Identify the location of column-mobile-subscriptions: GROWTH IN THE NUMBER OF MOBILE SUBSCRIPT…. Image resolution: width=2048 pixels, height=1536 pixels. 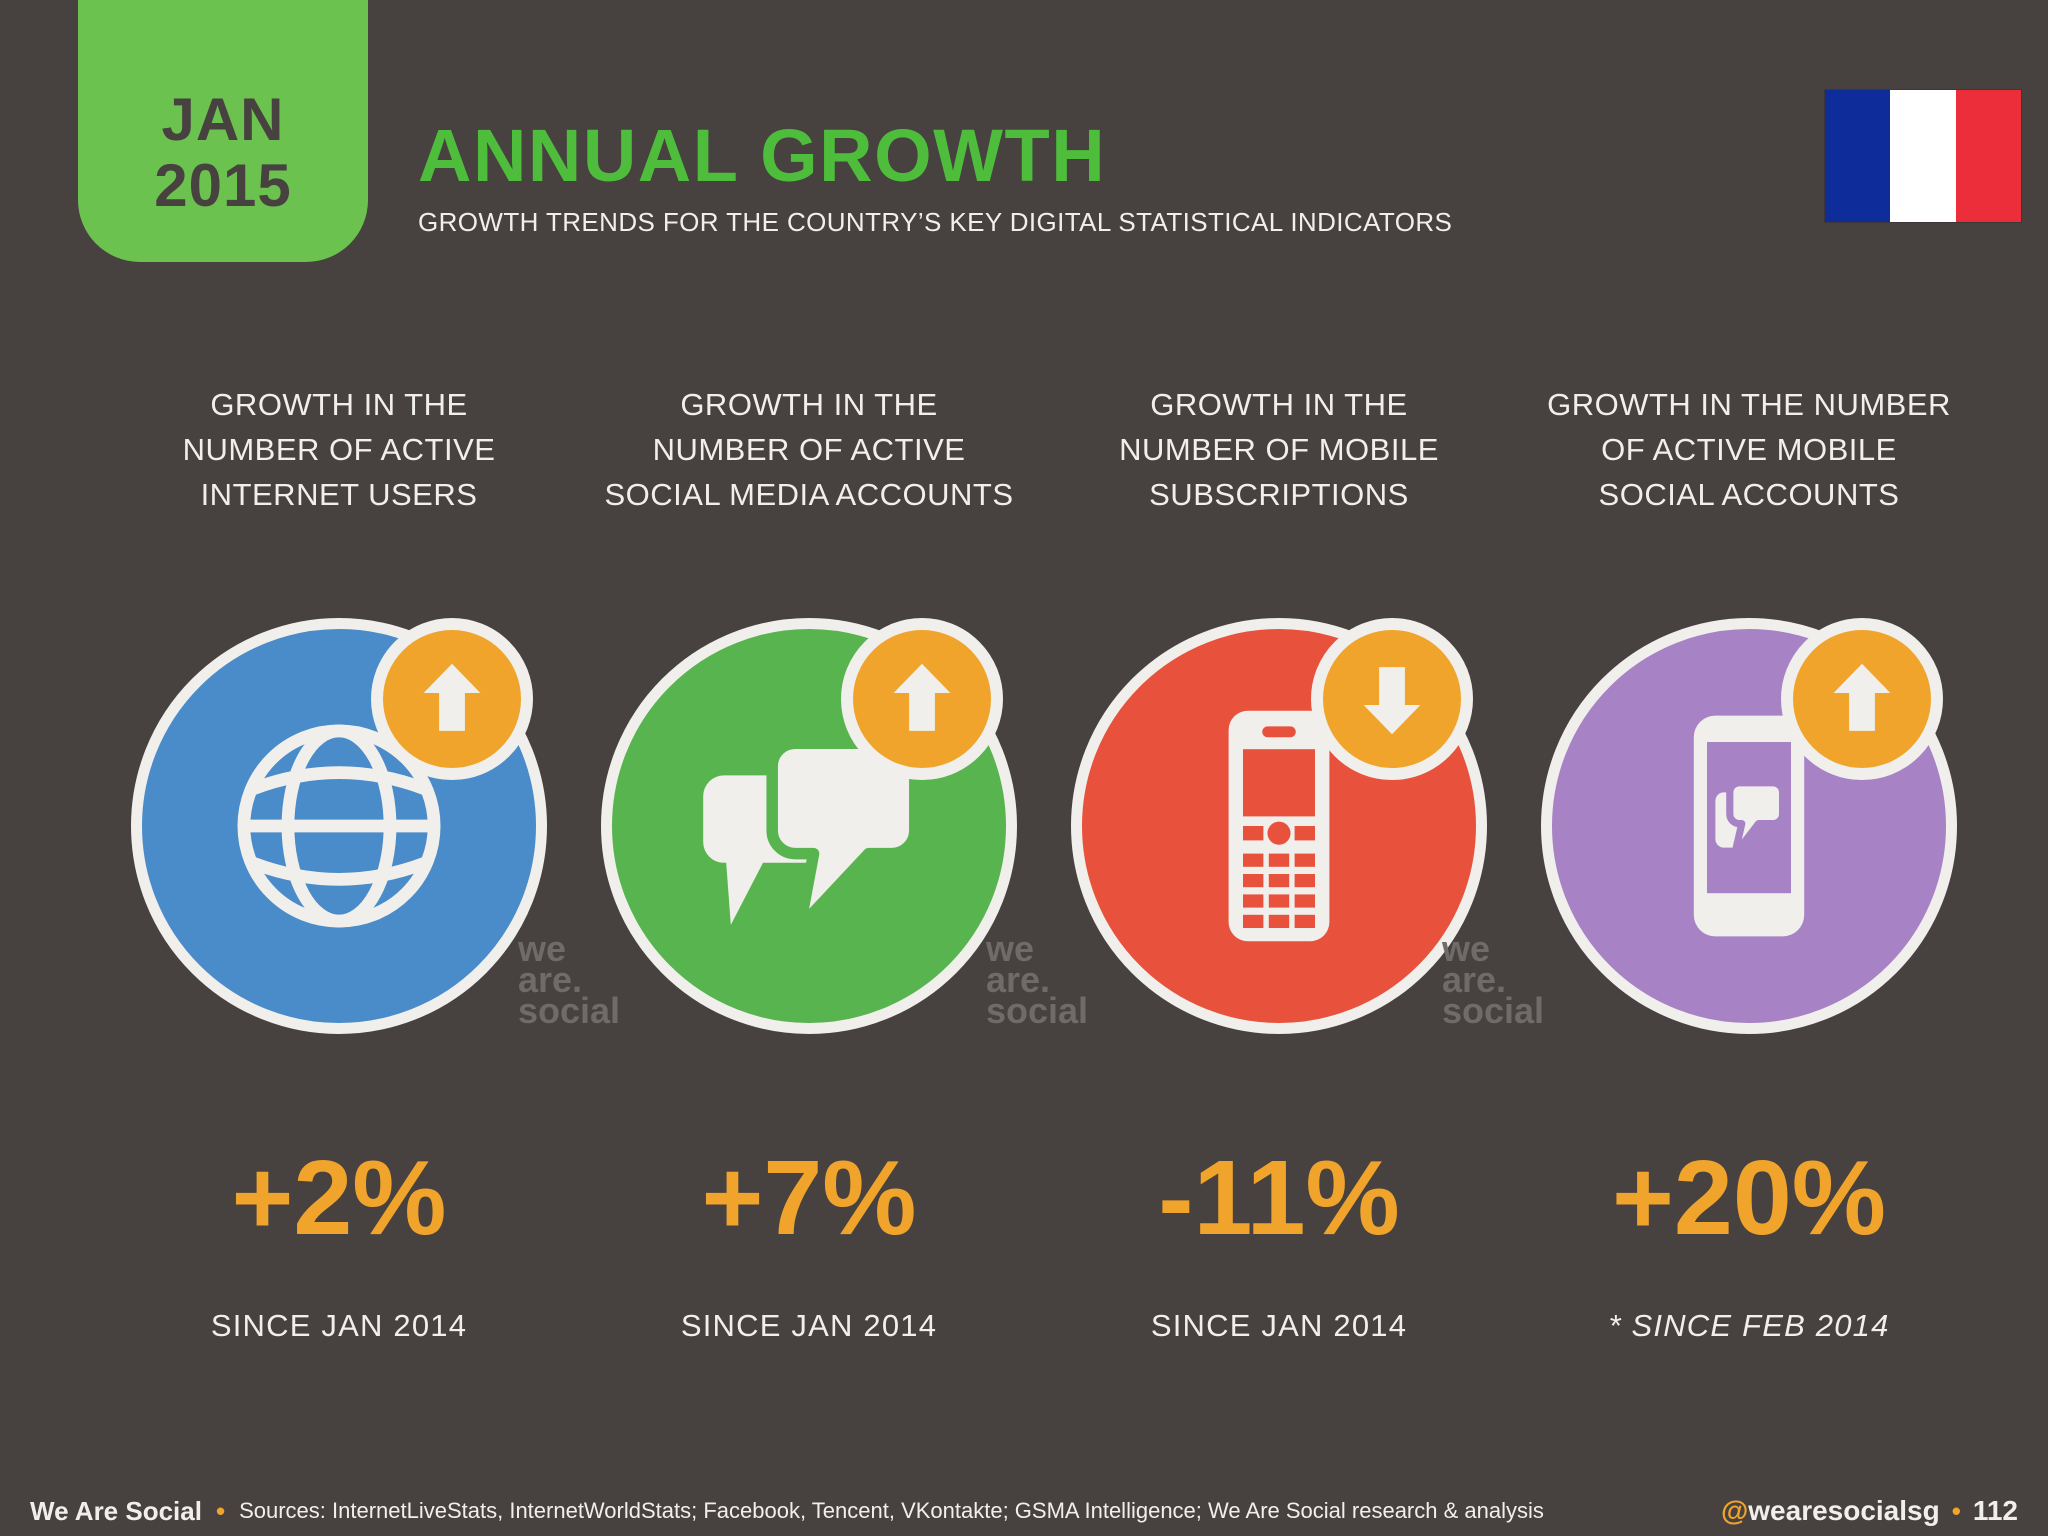
(1279, 856).